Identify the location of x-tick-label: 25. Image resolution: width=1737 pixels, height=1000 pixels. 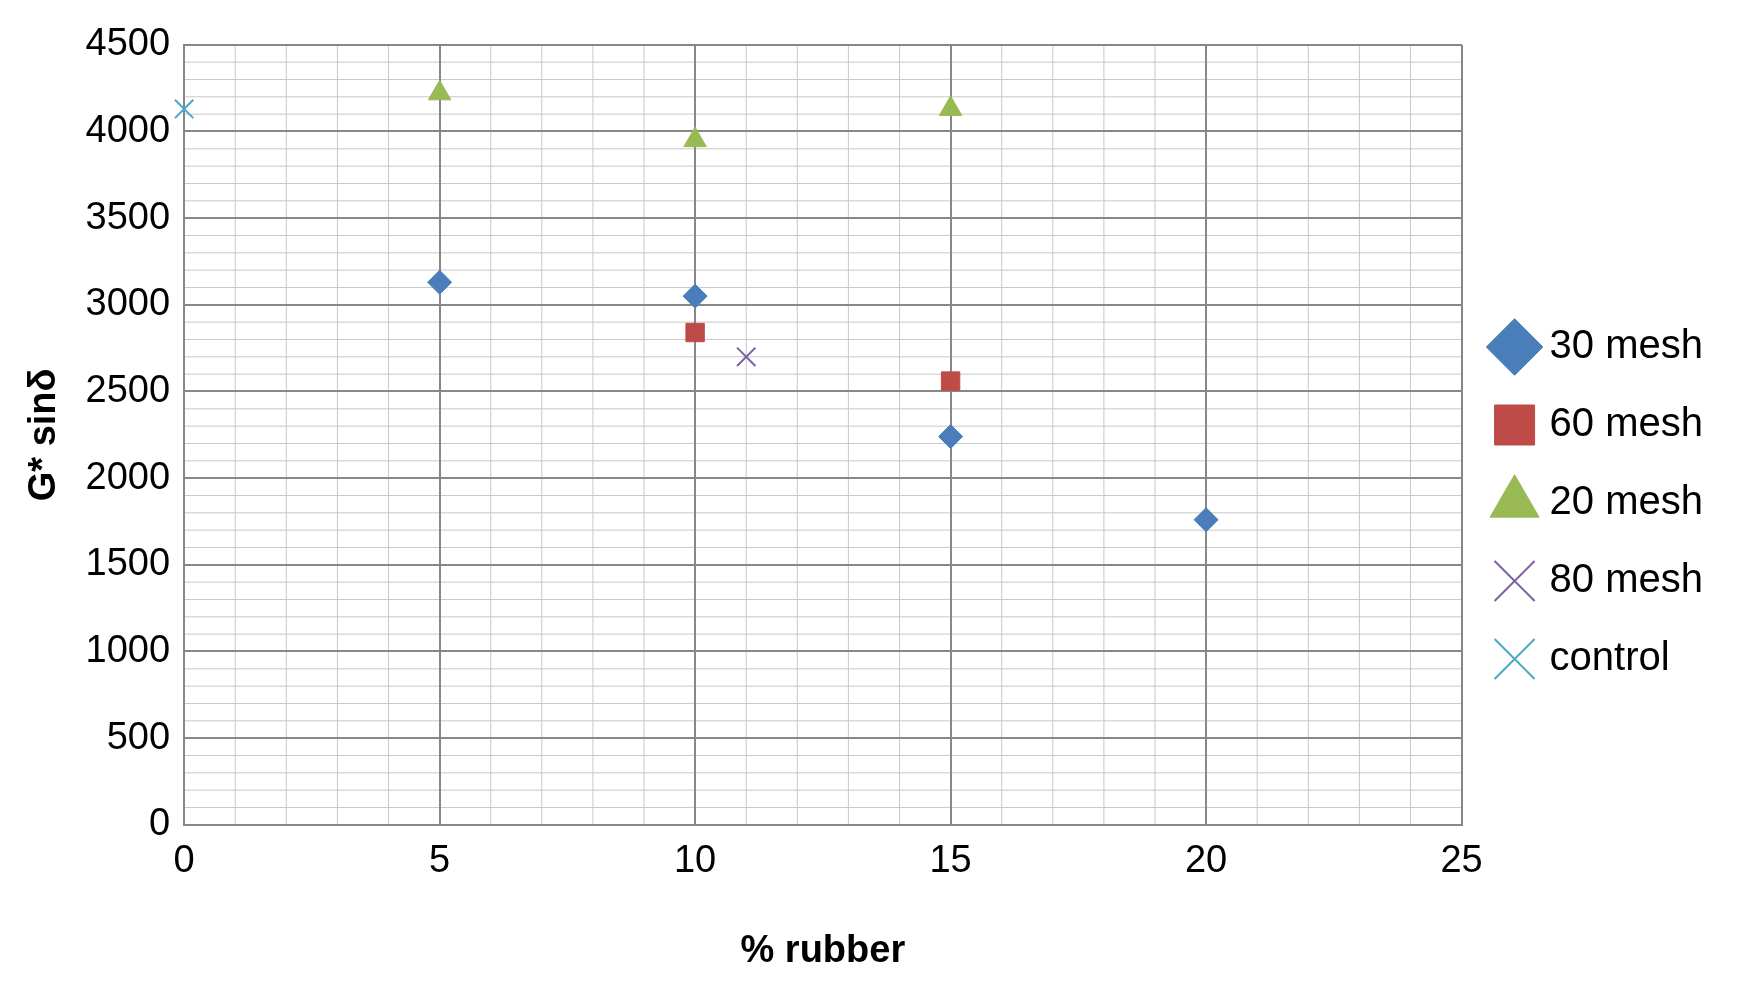
(1461, 859).